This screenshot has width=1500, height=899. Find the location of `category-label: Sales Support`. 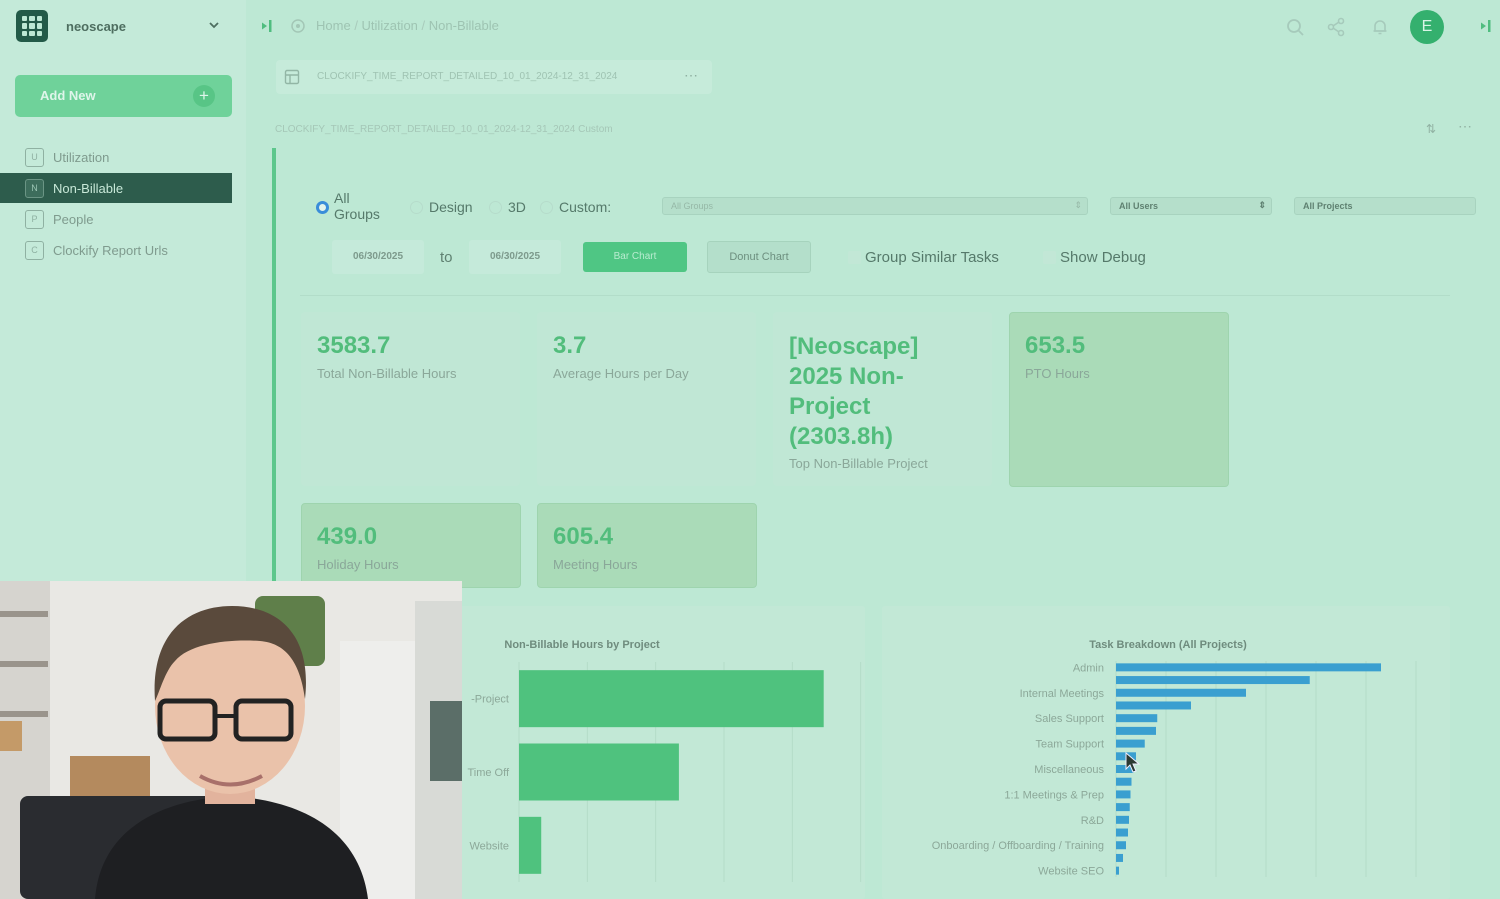

category-label: Sales Support is located at coordinates (1069, 719).